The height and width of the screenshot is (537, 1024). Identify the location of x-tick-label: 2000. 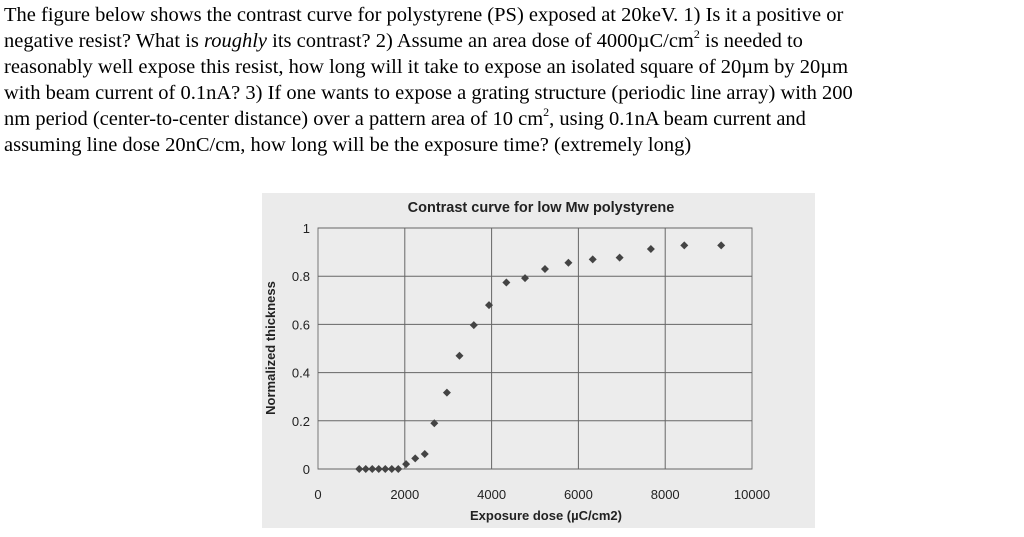
(404, 494).